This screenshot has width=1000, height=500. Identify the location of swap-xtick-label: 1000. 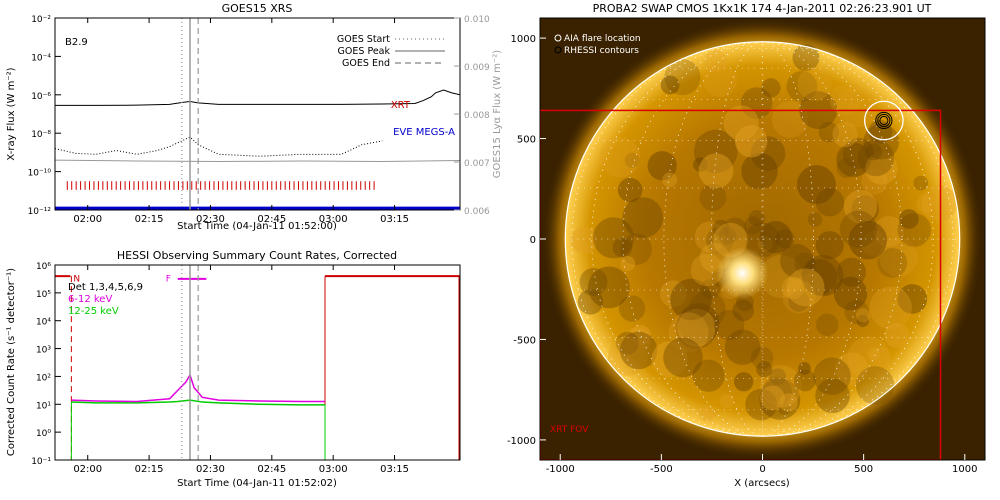
(964, 469).